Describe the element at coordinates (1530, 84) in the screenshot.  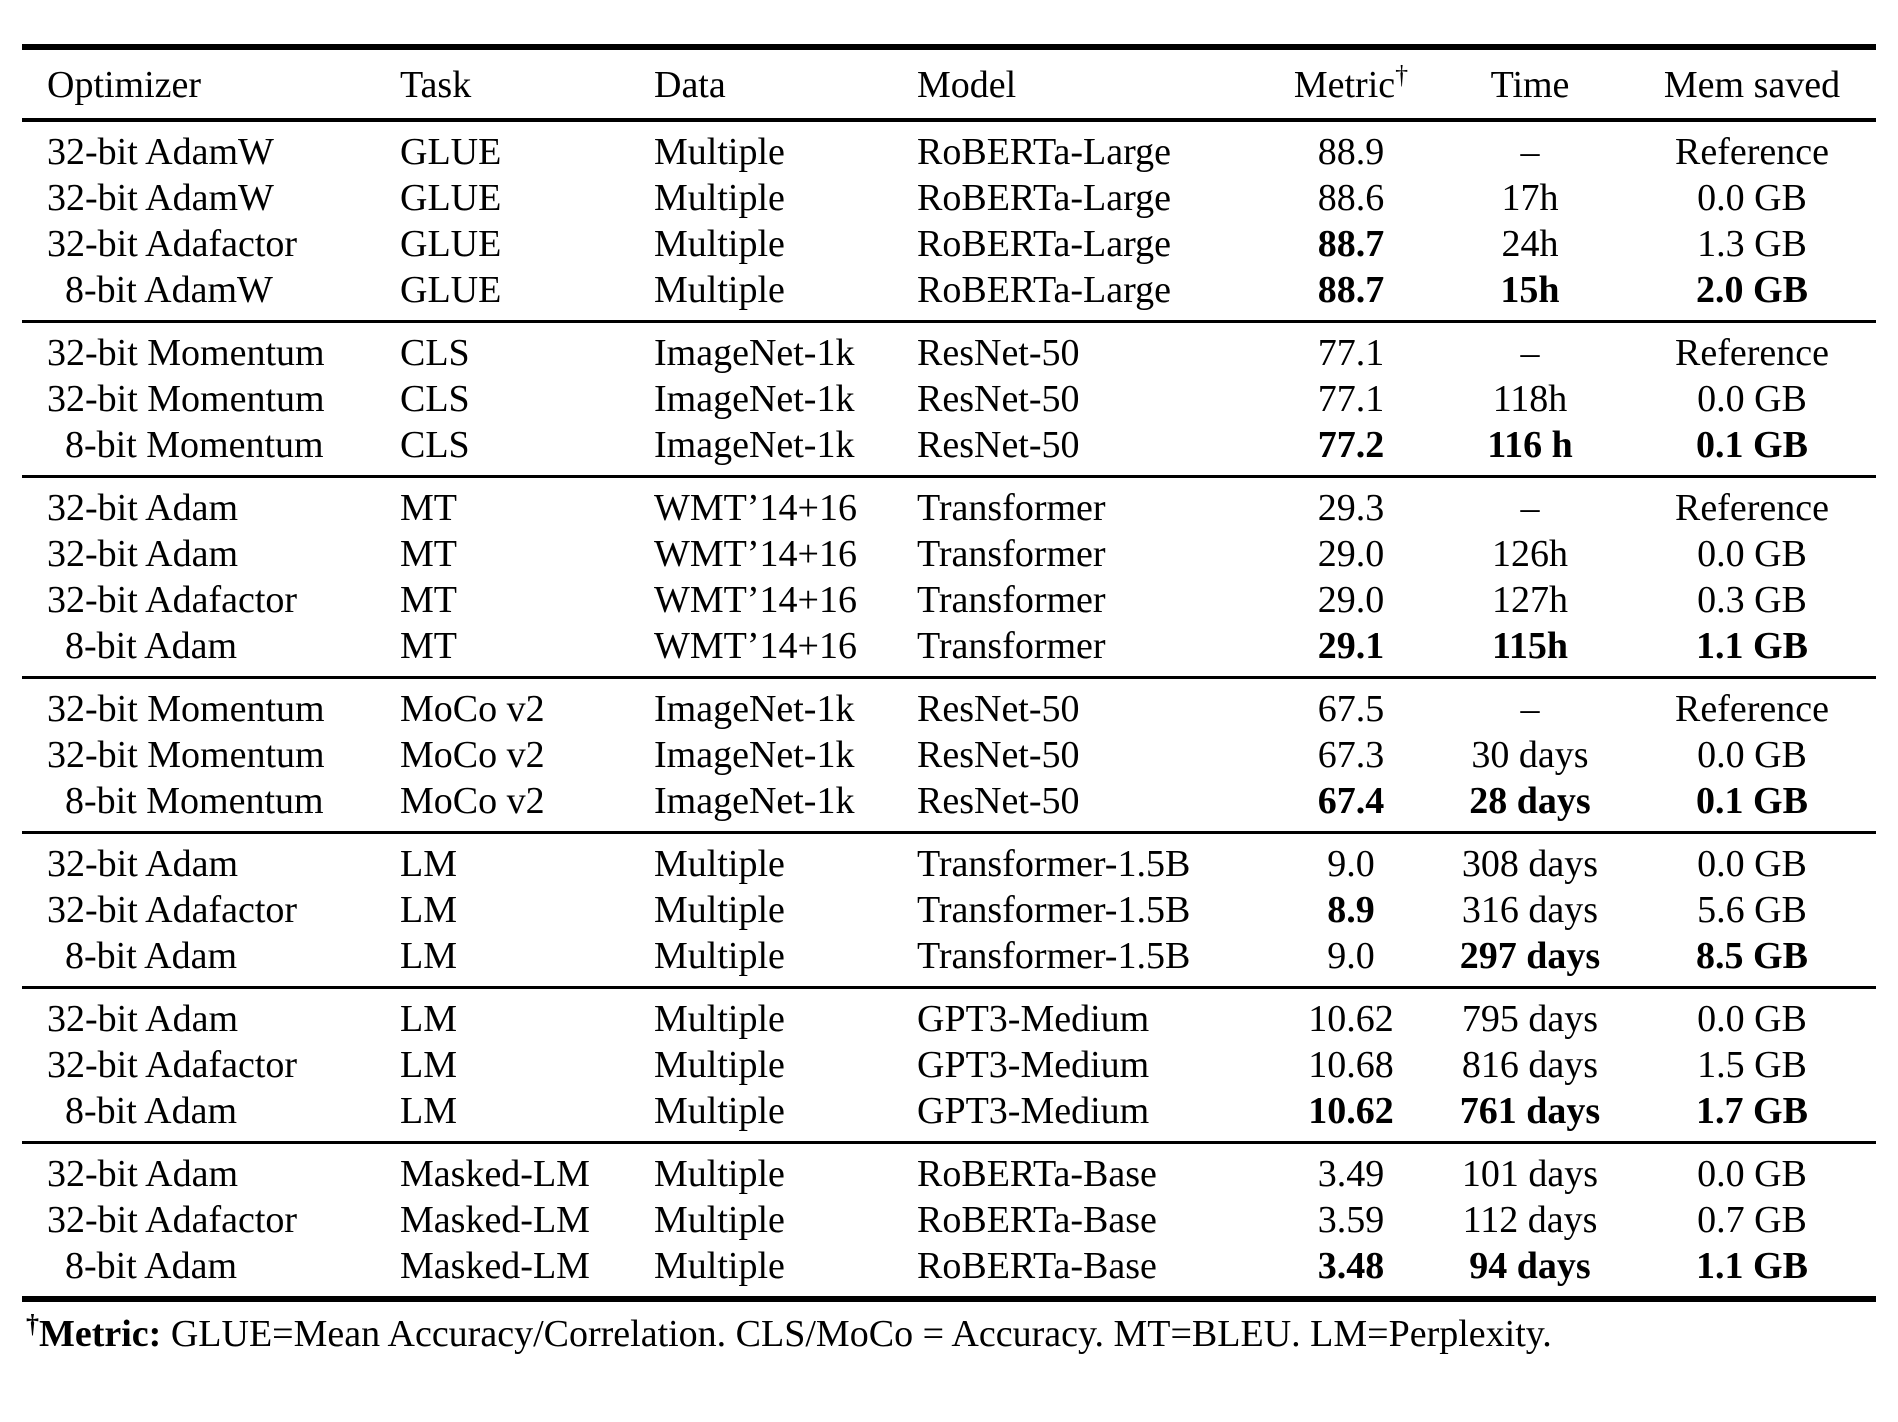
I see `col-header-time: Time` at that location.